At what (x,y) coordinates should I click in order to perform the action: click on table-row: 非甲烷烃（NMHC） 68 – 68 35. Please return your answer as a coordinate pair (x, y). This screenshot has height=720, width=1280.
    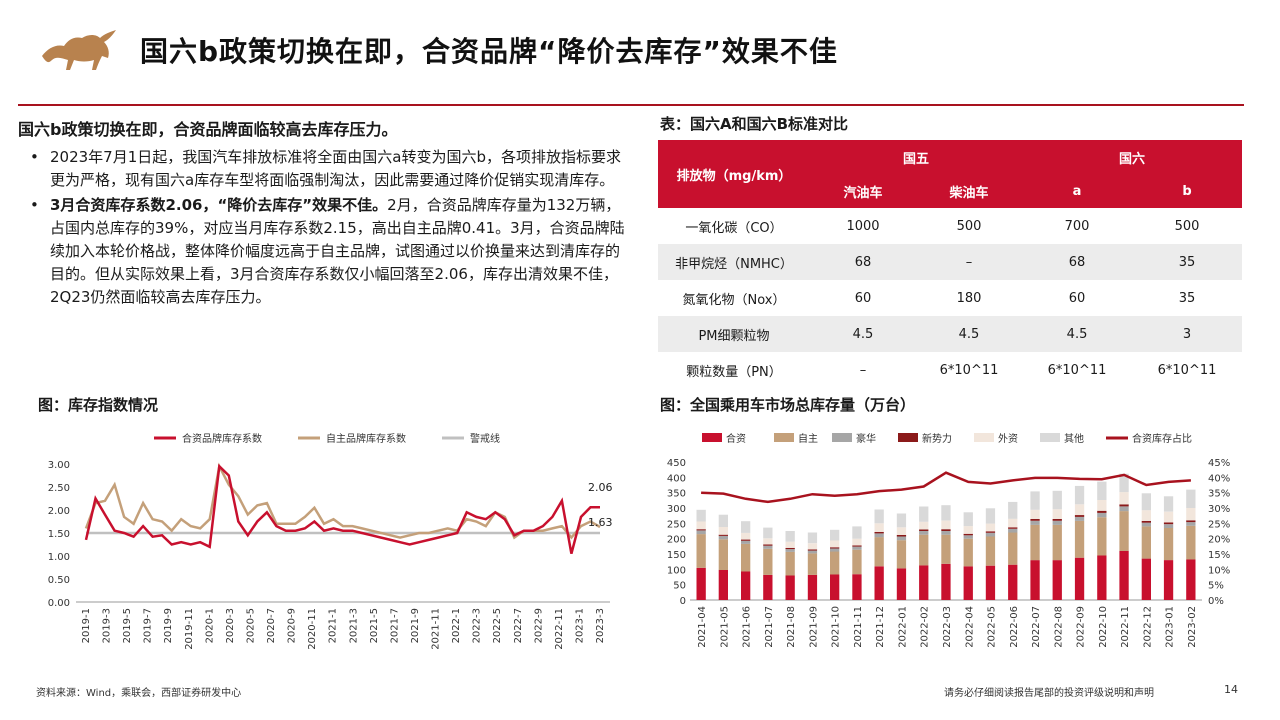
    Looking at the image, I should click on (950, 262).